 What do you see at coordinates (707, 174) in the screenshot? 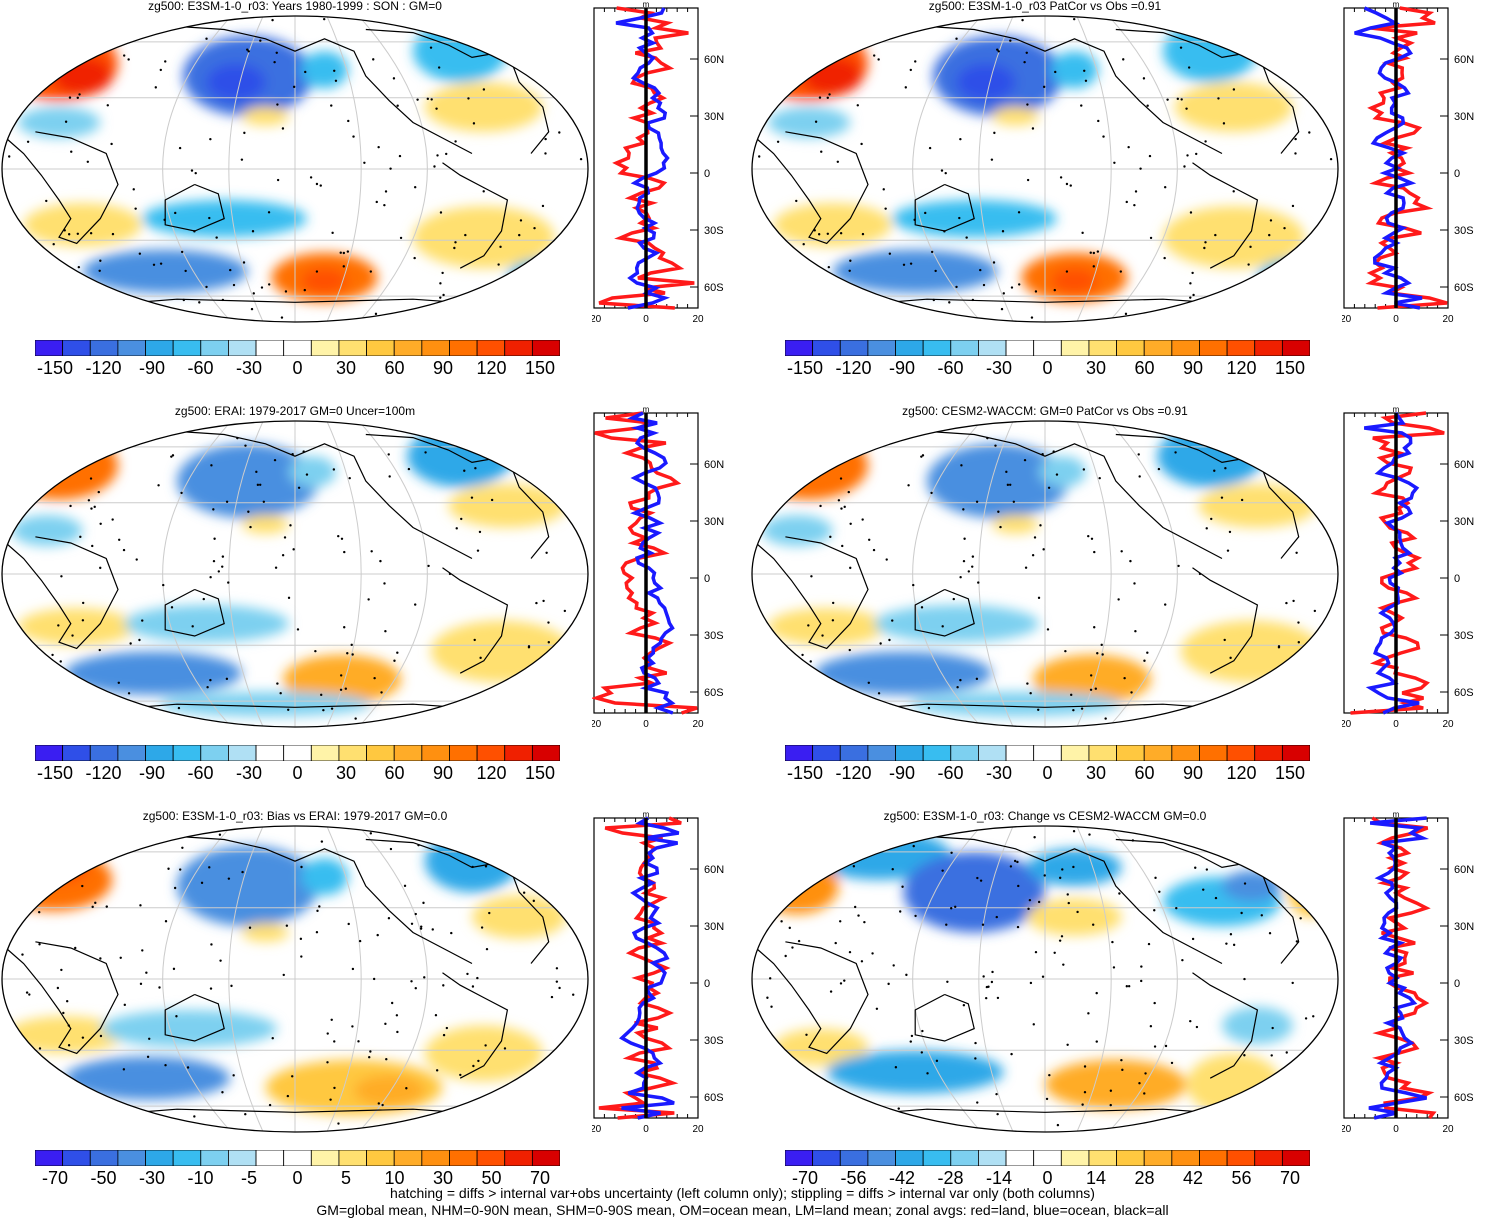
I see `zonal-lat-tick: 0` at bounding box center [707, 174].